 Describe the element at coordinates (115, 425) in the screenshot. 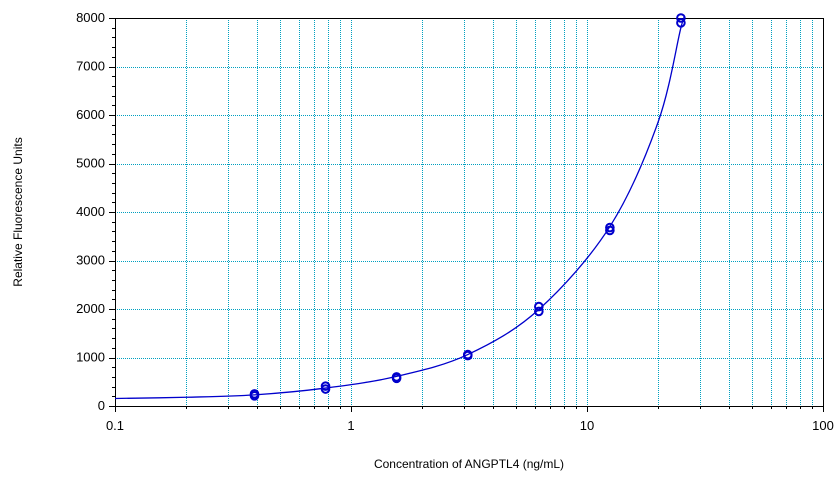

I see `x-tick-label: 0.1` at that location.